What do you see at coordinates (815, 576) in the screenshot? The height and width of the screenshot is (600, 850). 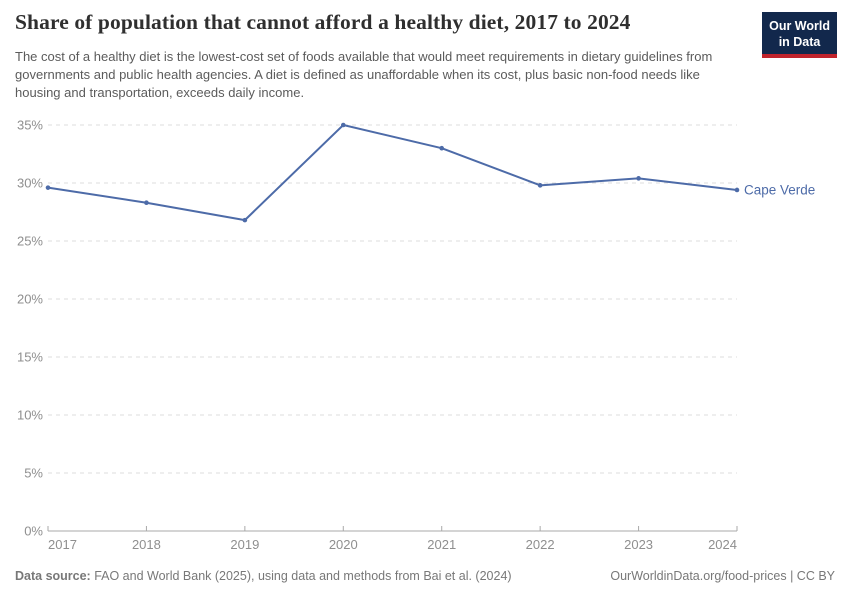 I see `license-link: CC BY` at bounding box center [815, 576].